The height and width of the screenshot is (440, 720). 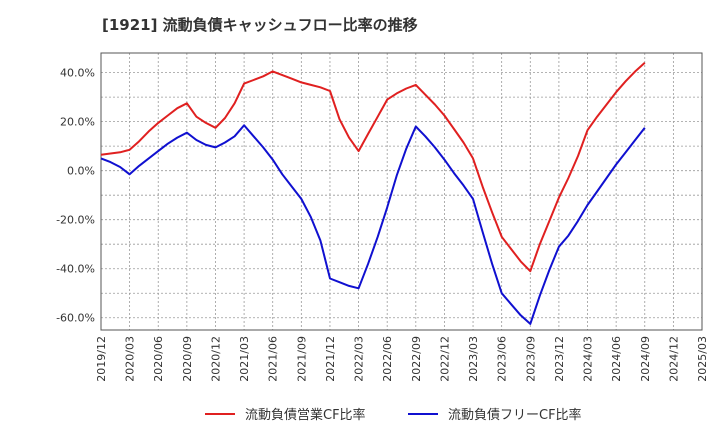 I want to click on x-tick-label: 2021/03, so click(x=244, y=359).